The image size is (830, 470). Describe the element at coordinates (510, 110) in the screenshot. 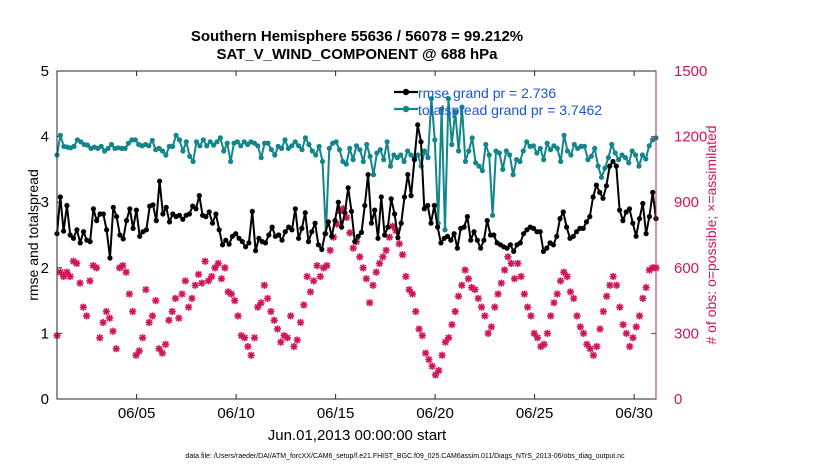

I see `legend-spread-label: totalspread grand pr = 3.7462` at that location.